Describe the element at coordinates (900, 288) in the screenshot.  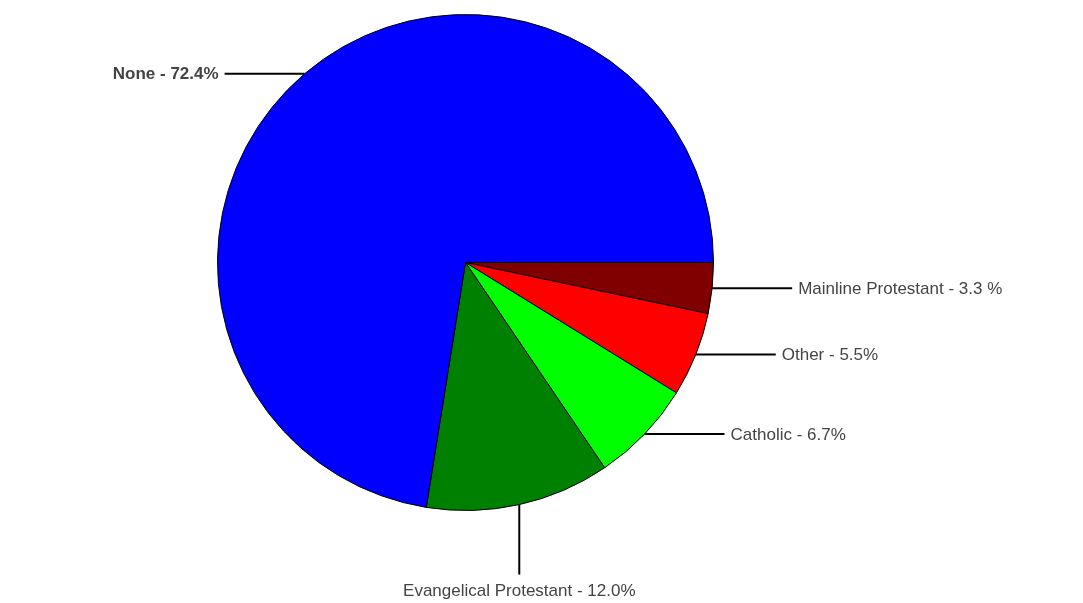
I see `slice-label: Mainline Protestant - 3.3 %` at that location.